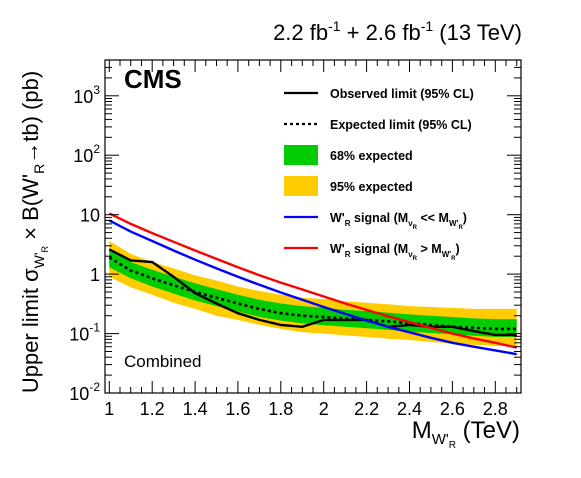  Describe the element at coordinates (109, 409) in the screenshot. I see `x-tick-label: 1` at that location.